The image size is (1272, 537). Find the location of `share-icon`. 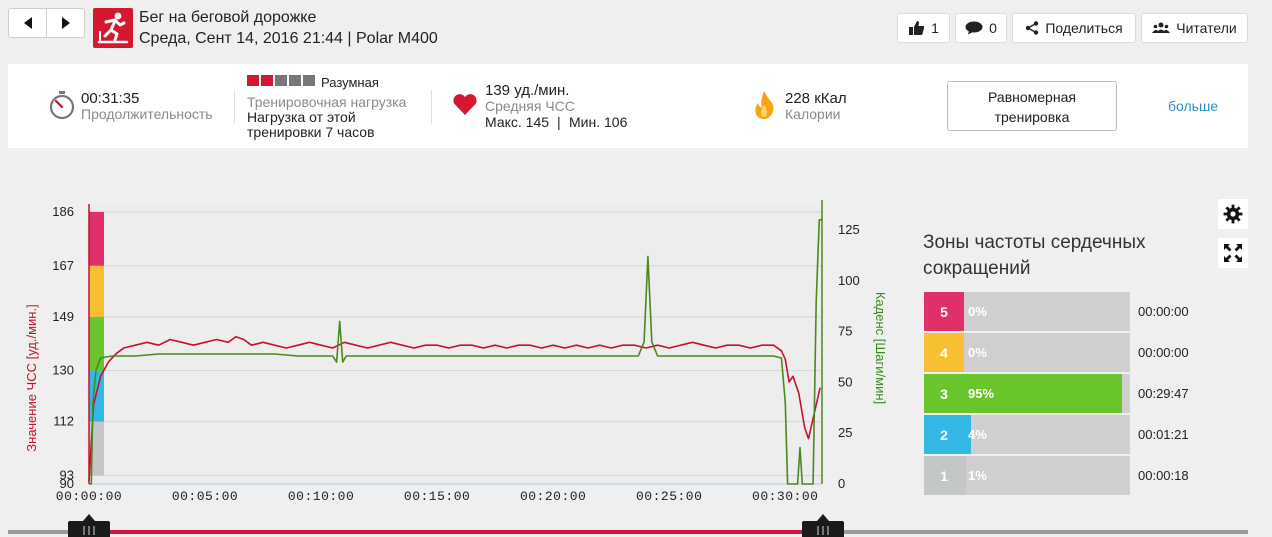

share-icon is located at coordinates (1032, 28).